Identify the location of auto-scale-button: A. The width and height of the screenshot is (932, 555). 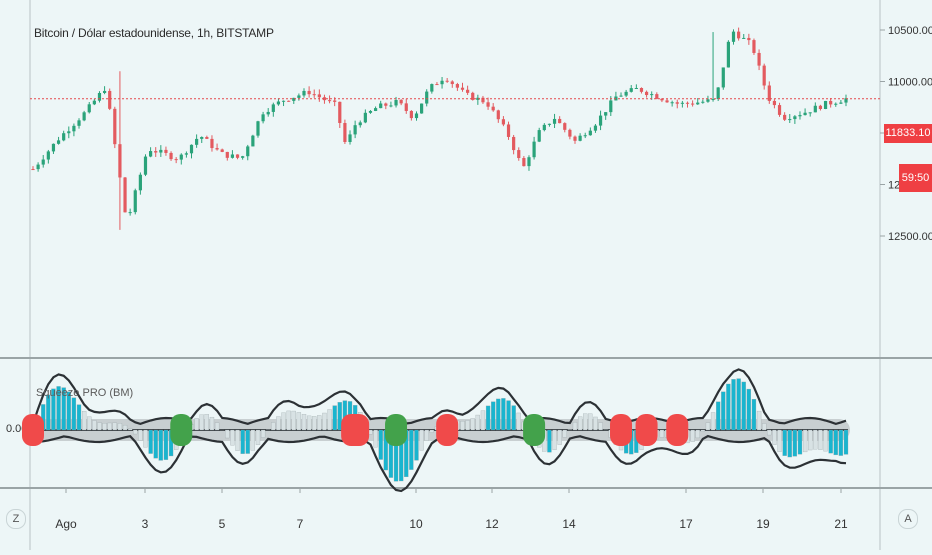
(908, 519).